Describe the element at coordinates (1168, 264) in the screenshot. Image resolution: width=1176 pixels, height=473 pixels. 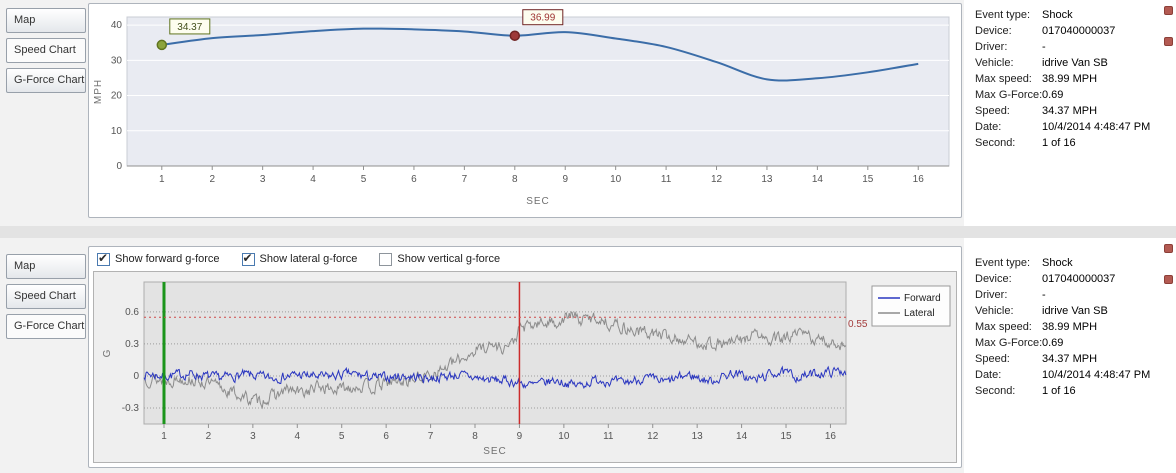
I see `detail-side-icons` at that location.